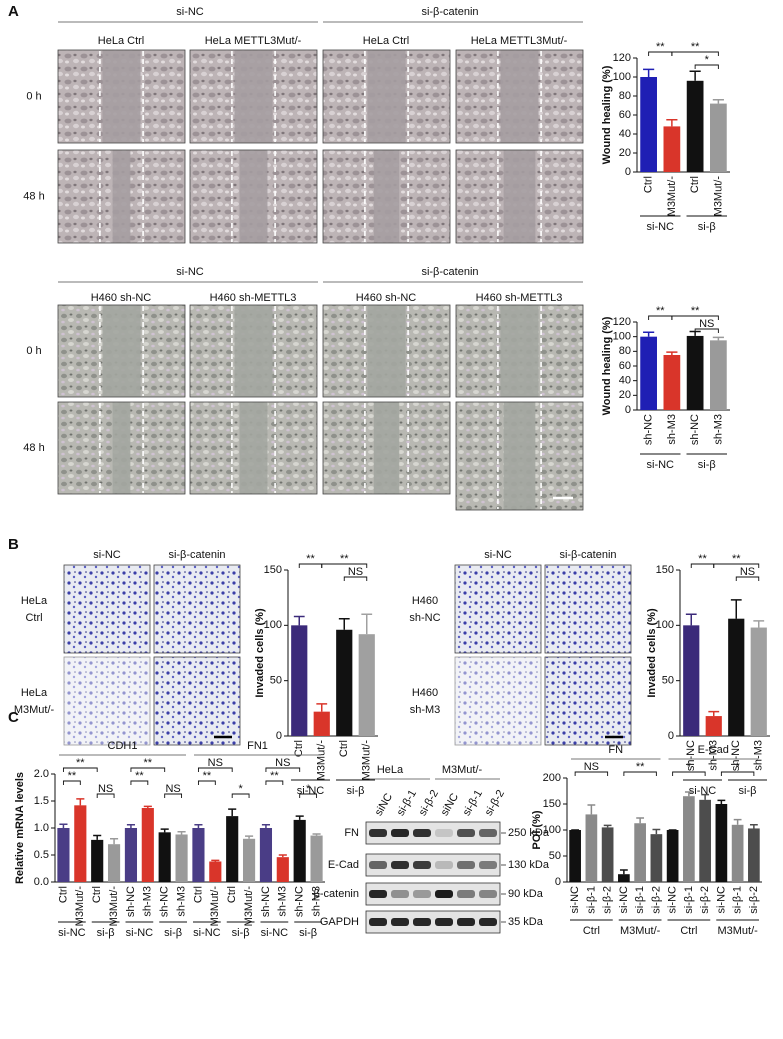 This screenshot has height=1039, width=783. I want to click on y-tick-label: 0.5, so click(41, 855).